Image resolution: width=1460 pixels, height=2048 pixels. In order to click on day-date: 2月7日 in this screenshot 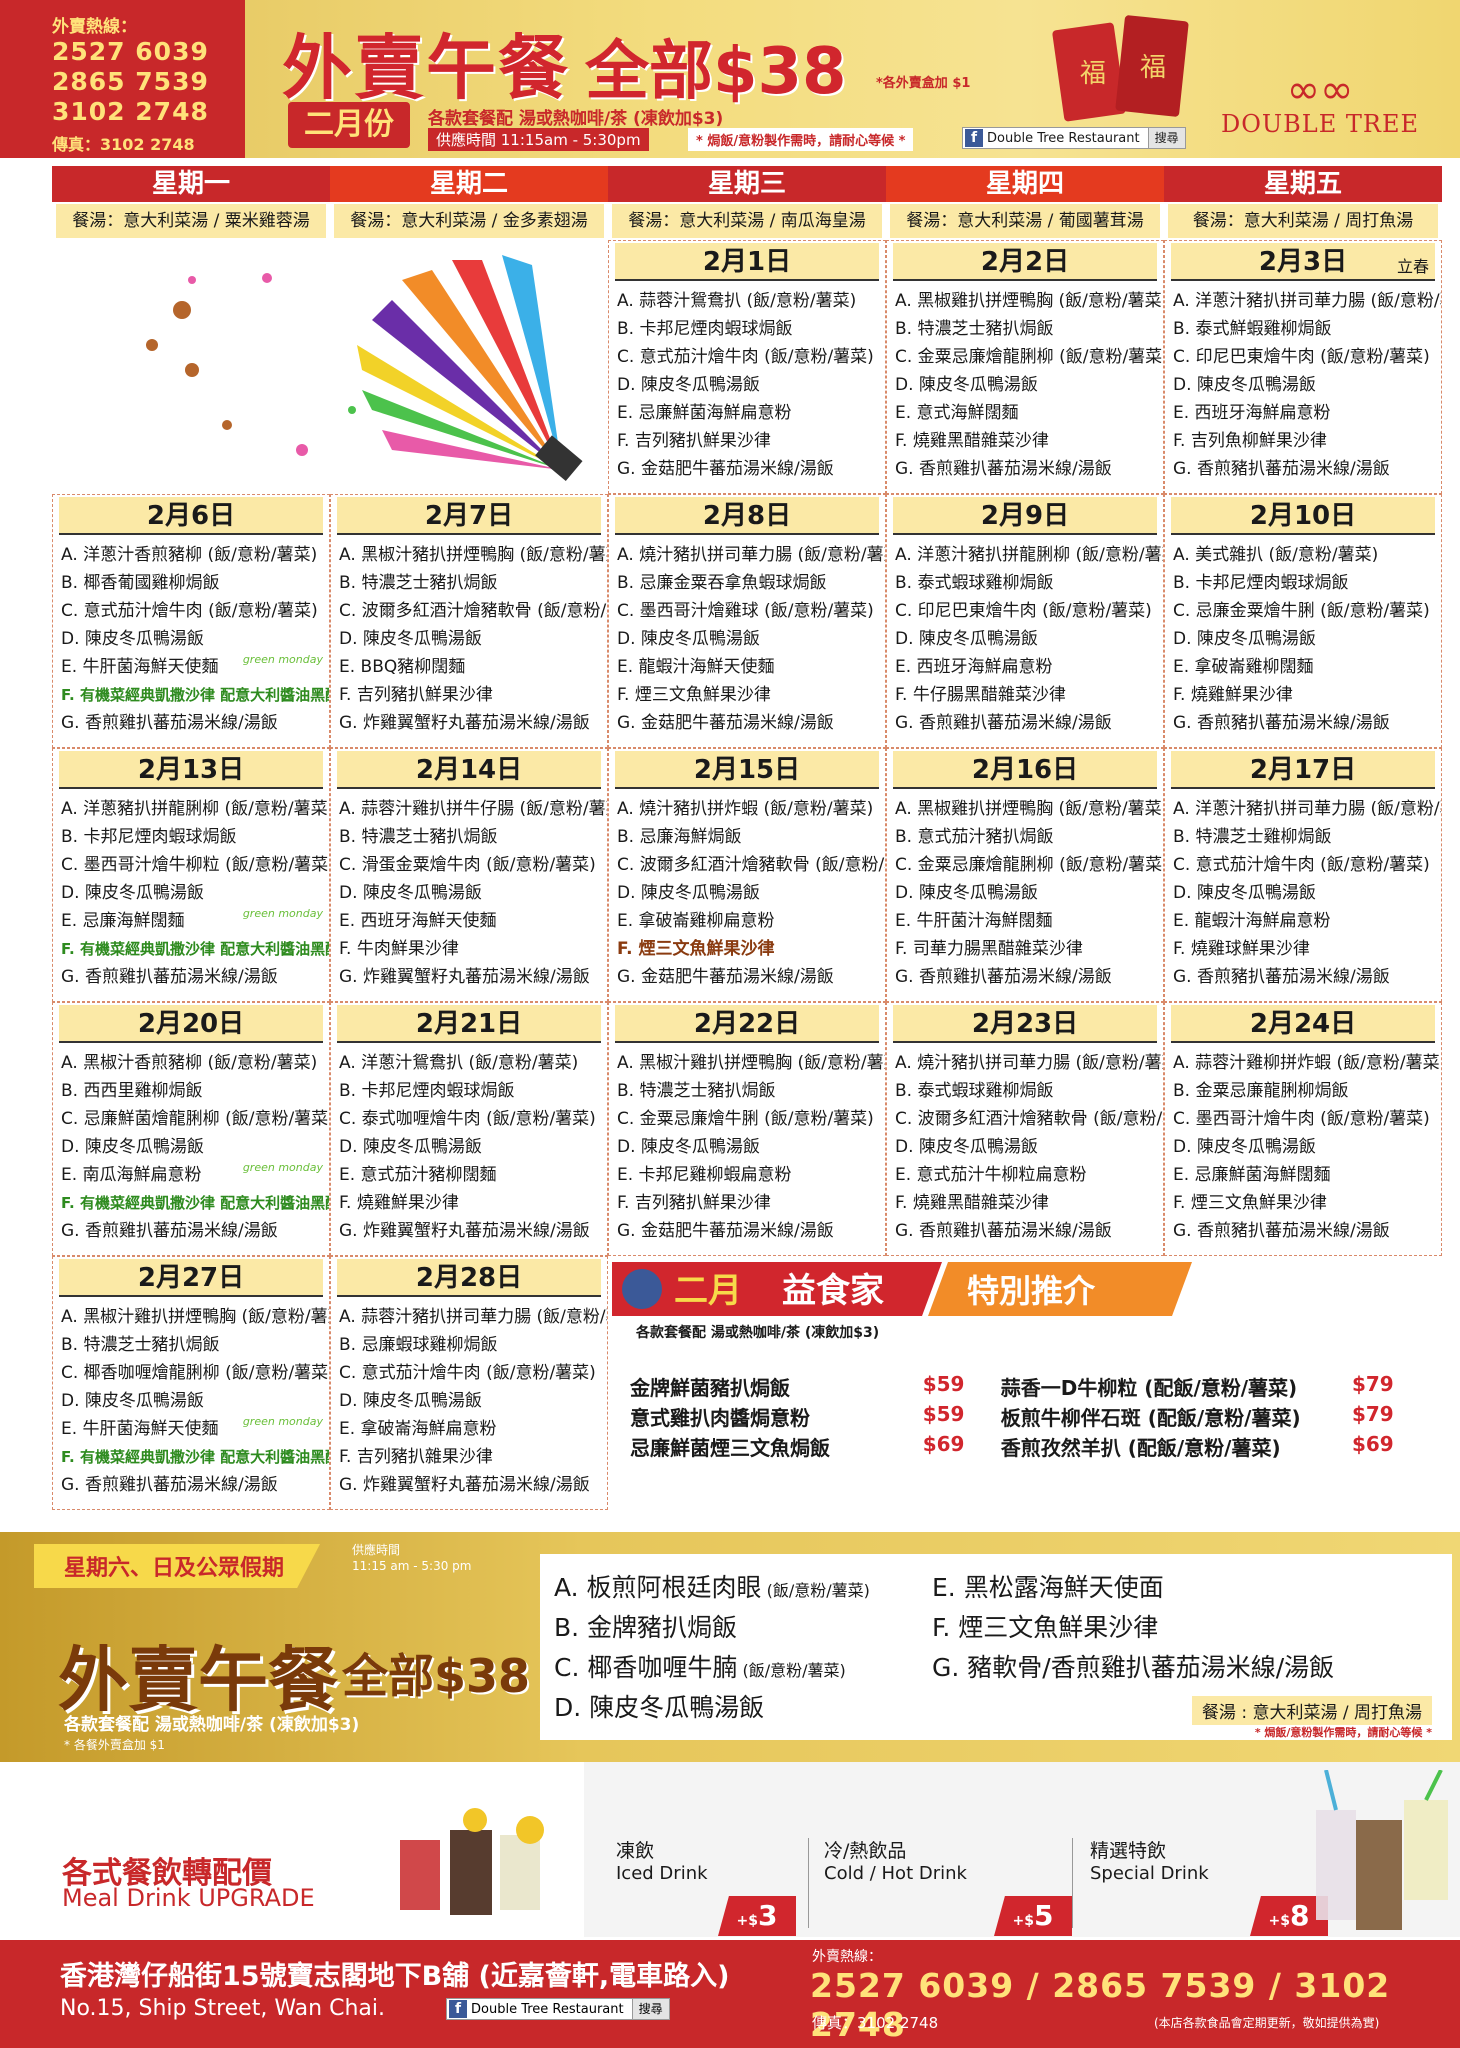, I will do `click(469, 516)`.